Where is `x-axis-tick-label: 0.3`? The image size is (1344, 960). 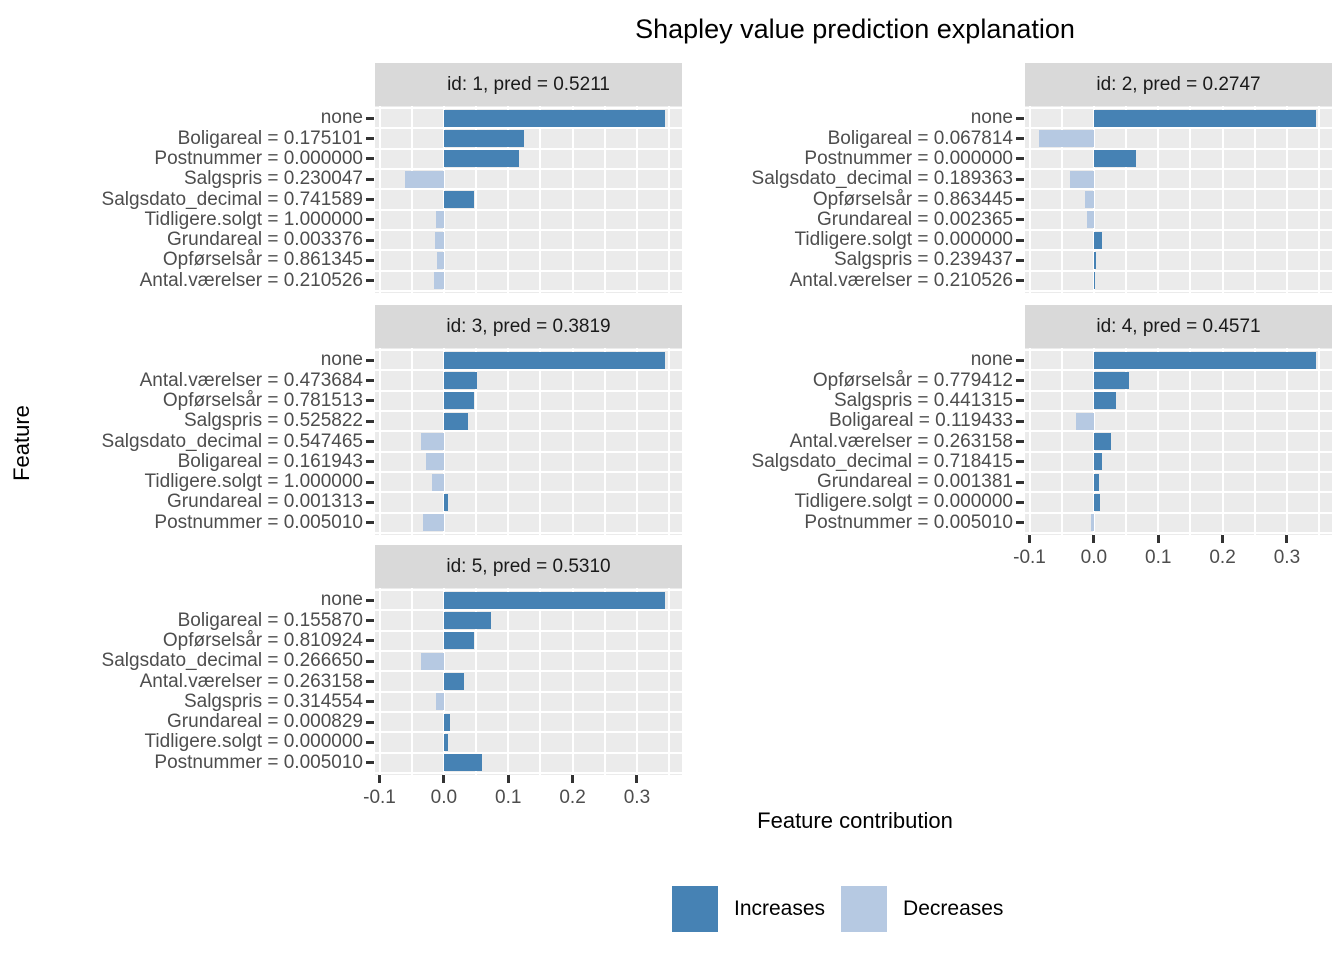
x-axis-tick-label: 0.3 is located at coordinates (637, 797).